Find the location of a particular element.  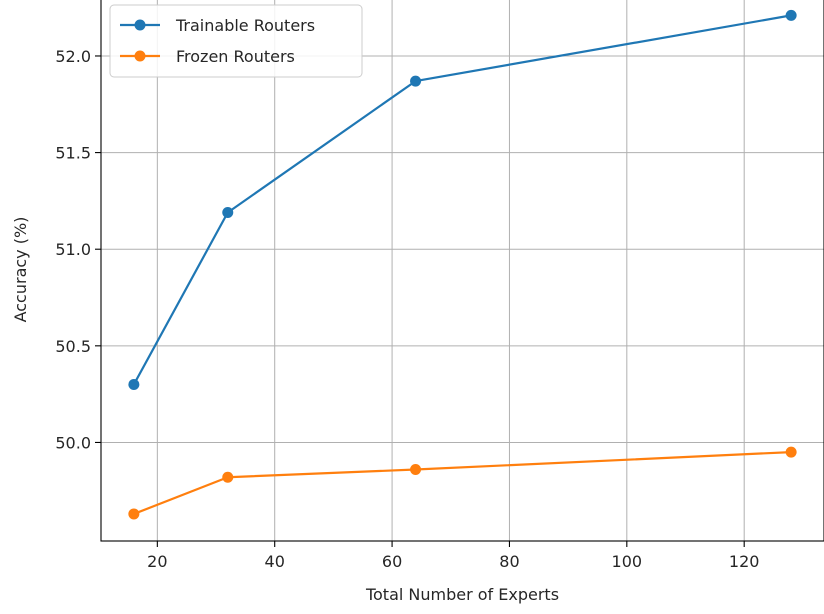

y-tick-label: 51.0 is located at coordinates (73, 249).